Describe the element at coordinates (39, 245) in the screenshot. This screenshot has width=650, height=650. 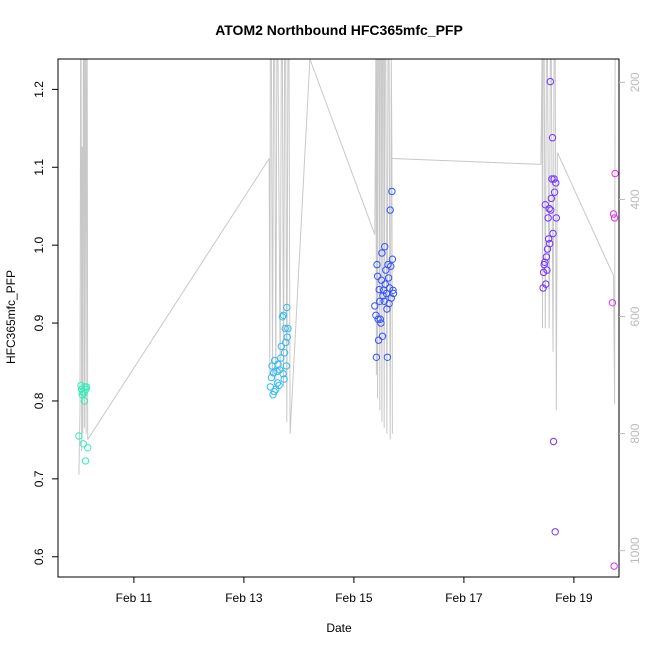
I see `y-tick-label: 1.0` at that location.